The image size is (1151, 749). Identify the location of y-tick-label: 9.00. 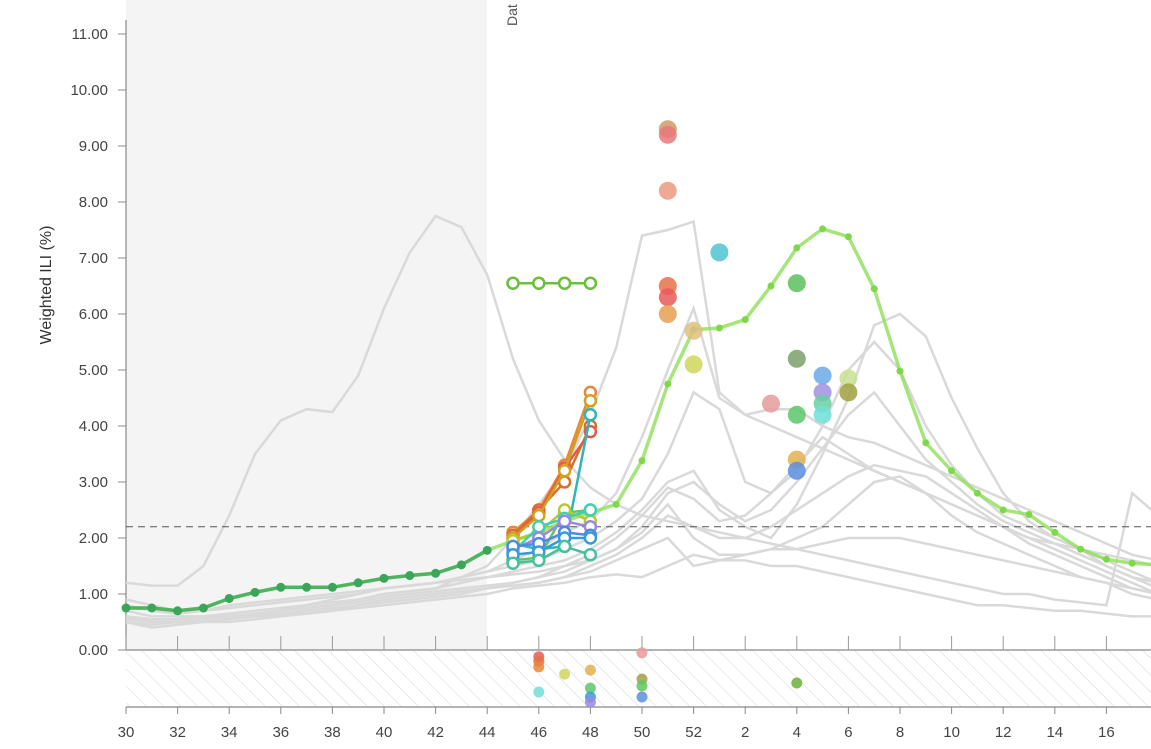
(93, 146).